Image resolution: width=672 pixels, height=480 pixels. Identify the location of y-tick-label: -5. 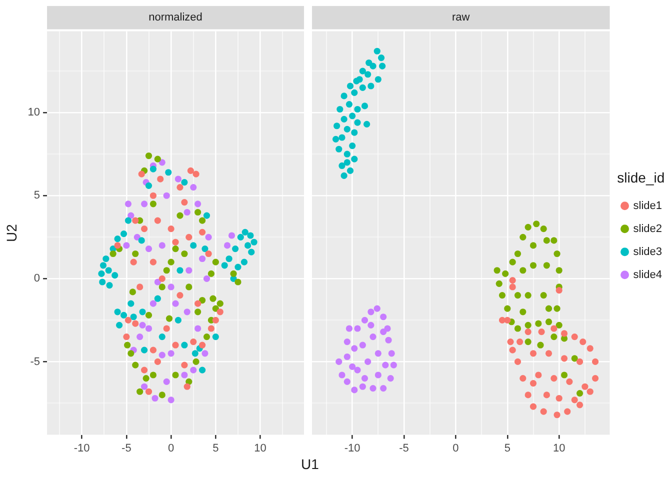
(35, 362).